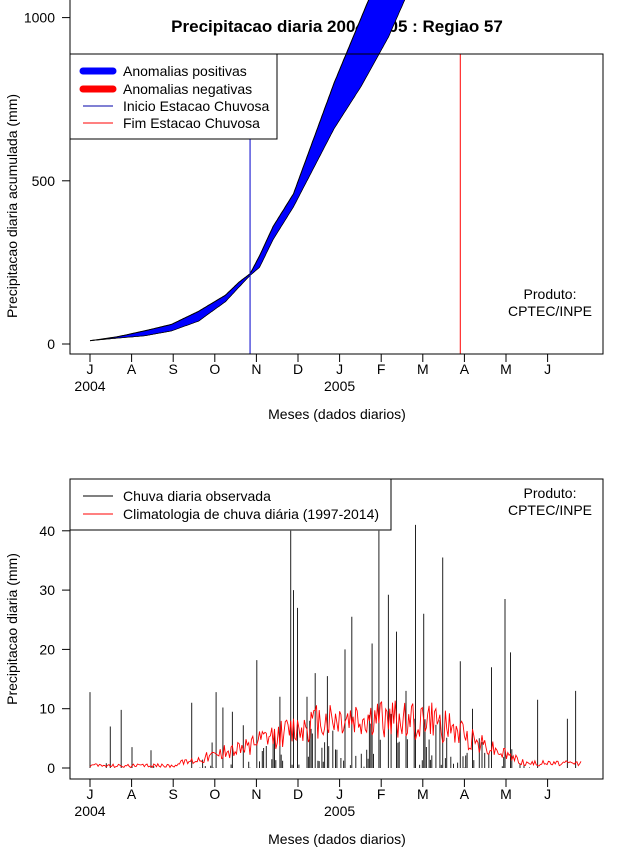 The height and width of the screenshot is (850, 640). What do you see at coordinates (47, 531) in the screenshot?
I see `daily-y-tick-label-40: 40` at bounding box center [47, 531].